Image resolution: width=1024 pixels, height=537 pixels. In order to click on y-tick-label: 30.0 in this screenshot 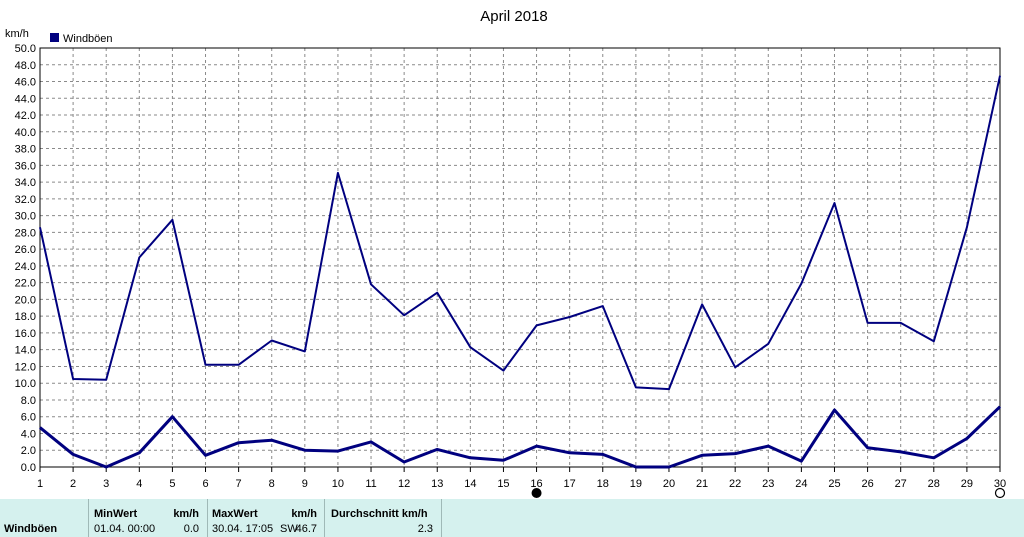, I will do `click(25, 217)`.